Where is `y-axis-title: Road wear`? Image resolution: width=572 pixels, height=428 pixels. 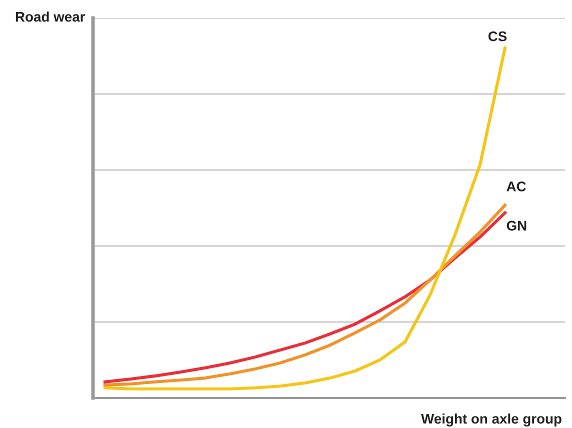
y-axis-title: Road wear is located at coordinates (51, 17).